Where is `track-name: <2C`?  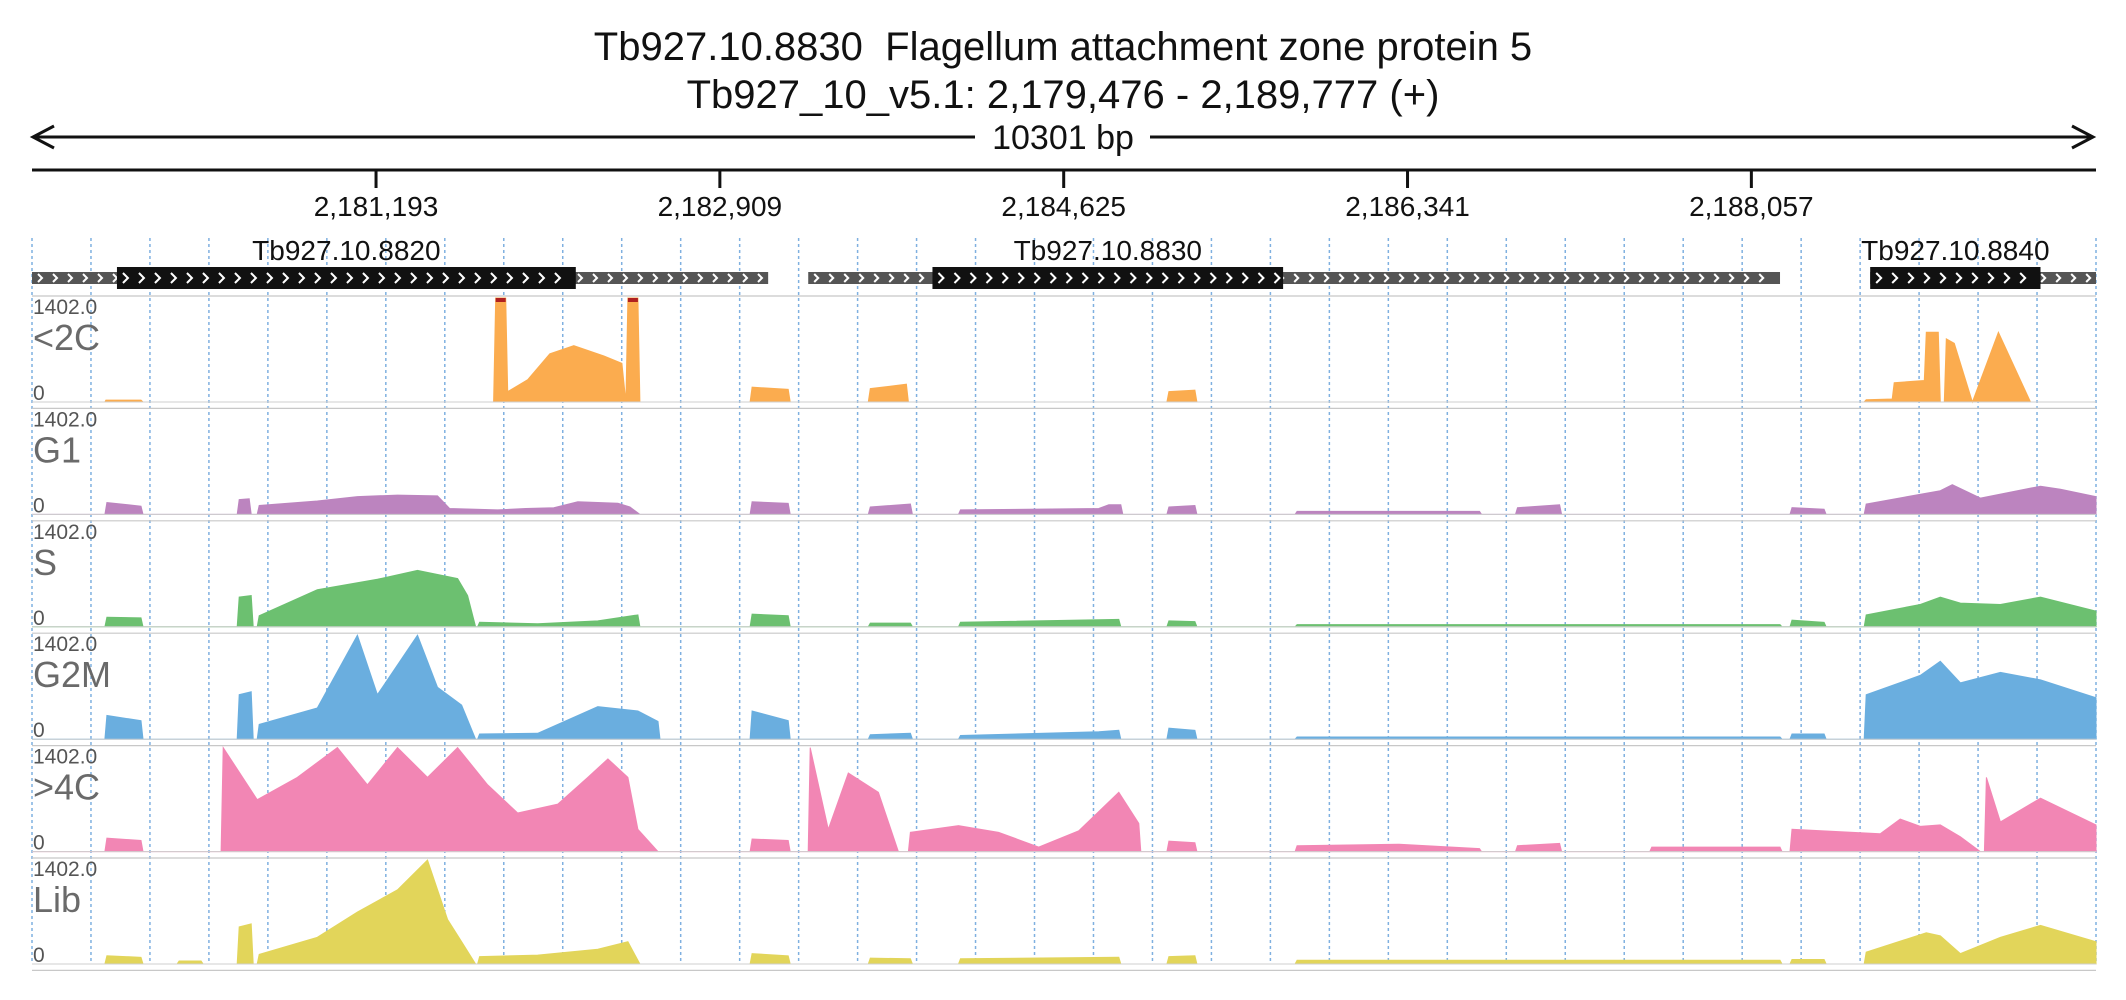 track-name: <2C is located at coordinates (66, 337).